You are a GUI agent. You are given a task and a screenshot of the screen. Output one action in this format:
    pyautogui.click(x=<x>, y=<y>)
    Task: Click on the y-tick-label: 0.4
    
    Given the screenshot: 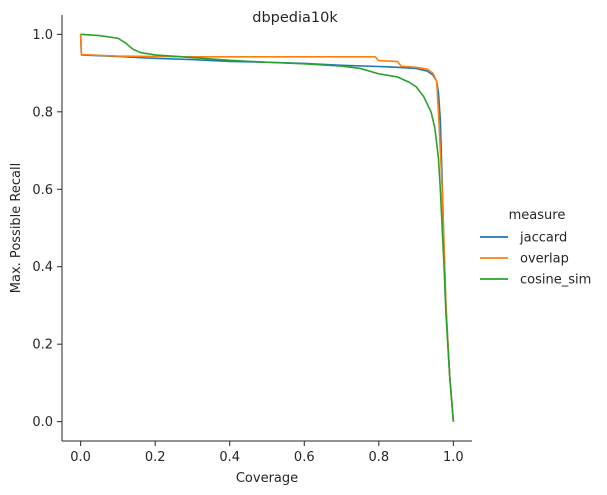 What is the action you would take?
    pyautogui.click(x=42, y=267)
    